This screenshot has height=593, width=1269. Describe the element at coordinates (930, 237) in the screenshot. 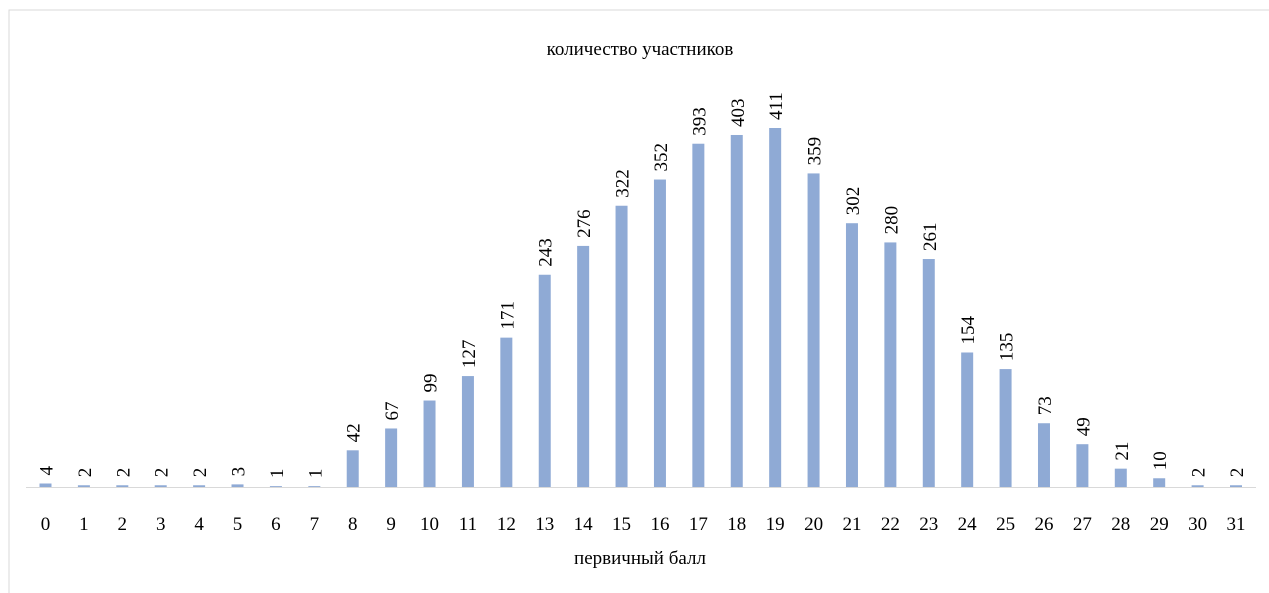

I see `data-label: 261` at that location.